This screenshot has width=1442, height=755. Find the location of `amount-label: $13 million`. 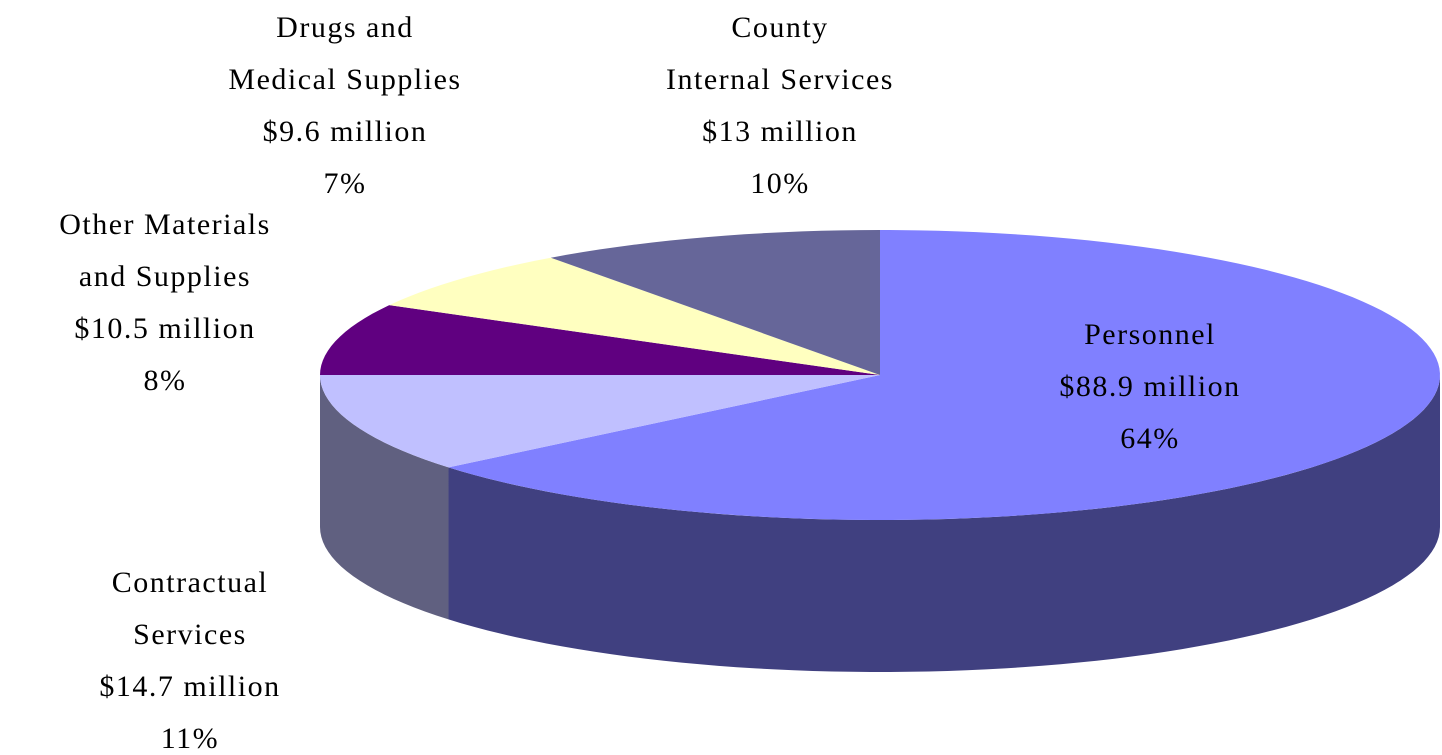

amount-label: $13 million is located at coordinates (780, 131).